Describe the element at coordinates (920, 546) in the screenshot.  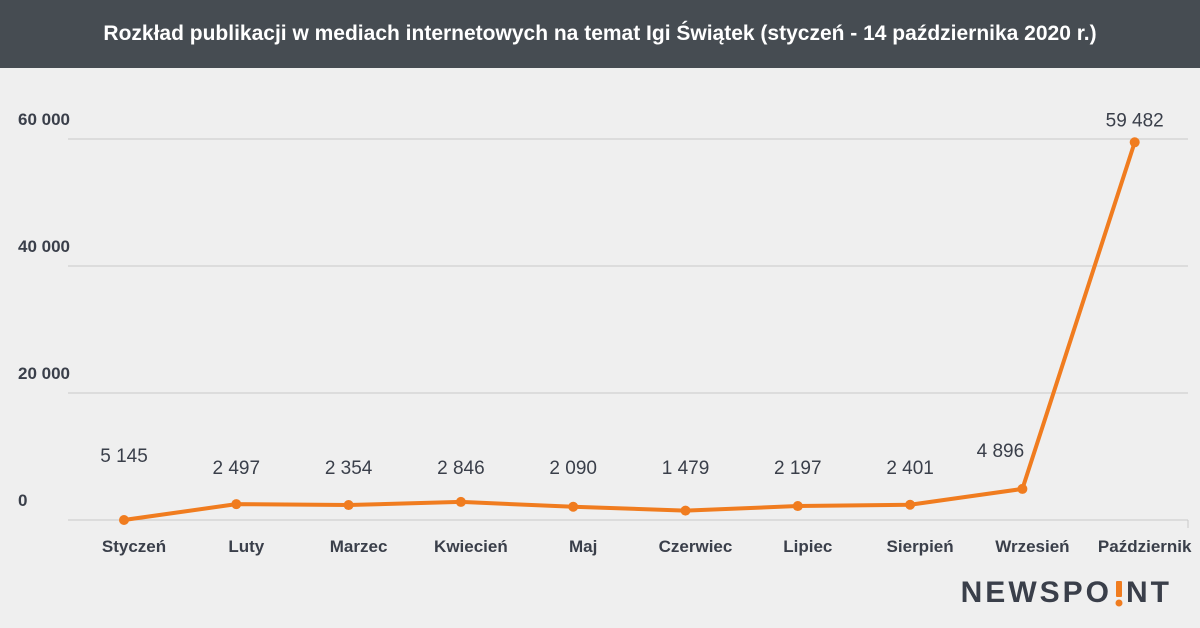
I see `x-tick-label: Sierpień` at that location.